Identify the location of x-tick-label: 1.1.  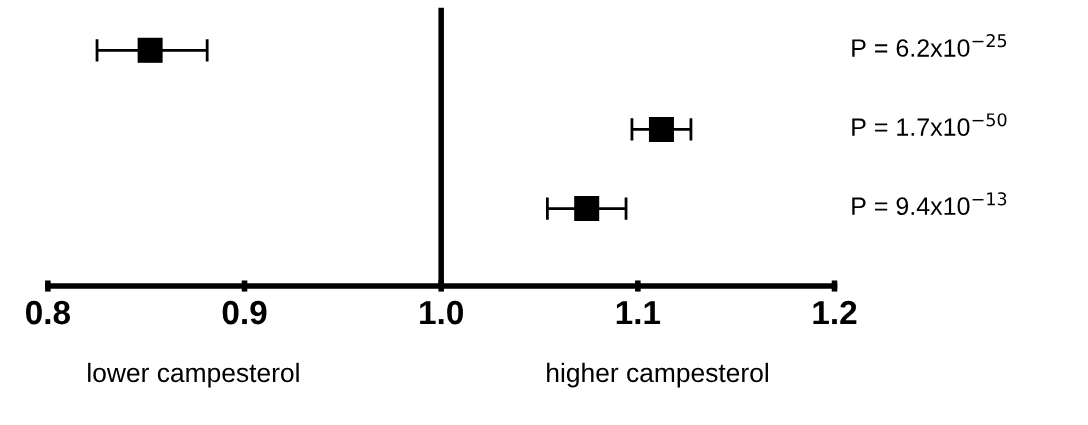
(638, 313).